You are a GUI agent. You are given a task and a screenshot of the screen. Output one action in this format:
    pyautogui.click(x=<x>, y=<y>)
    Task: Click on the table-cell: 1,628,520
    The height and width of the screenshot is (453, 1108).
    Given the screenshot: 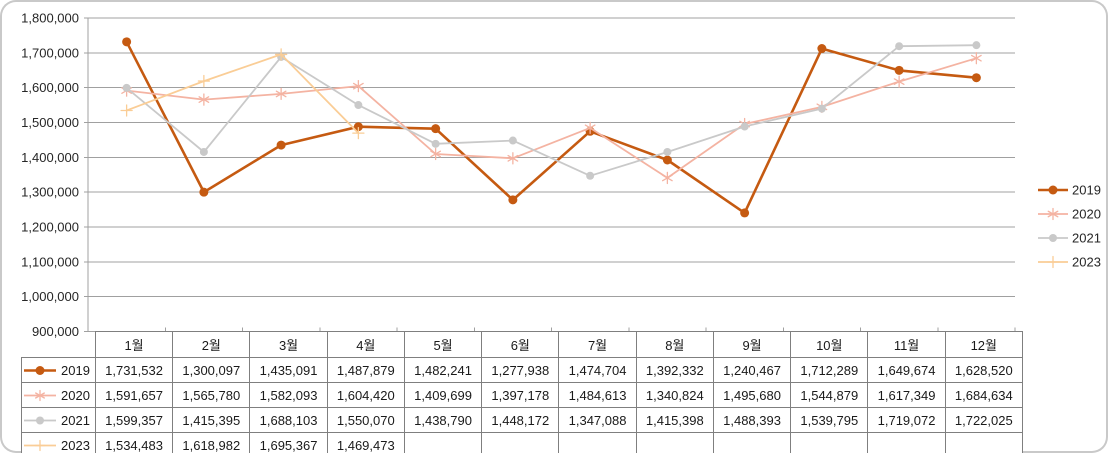 What is the action you would take?
    pyautogui.click(x=983, y=370)
    